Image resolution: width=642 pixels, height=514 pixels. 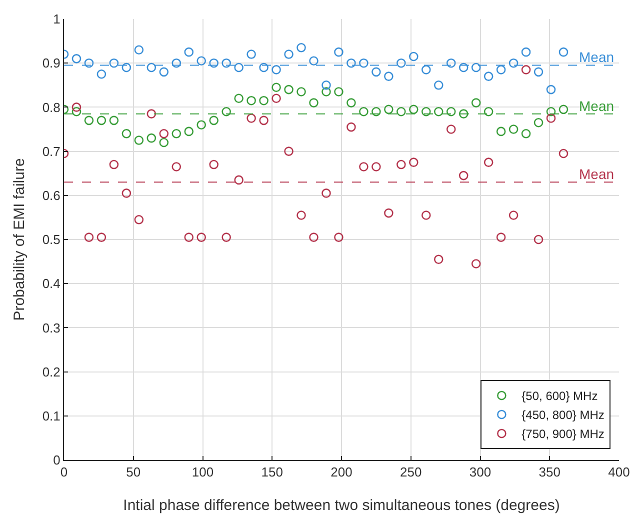 I want to click on legend-label: {50, 600} MHz, so click(x=560, y=396).